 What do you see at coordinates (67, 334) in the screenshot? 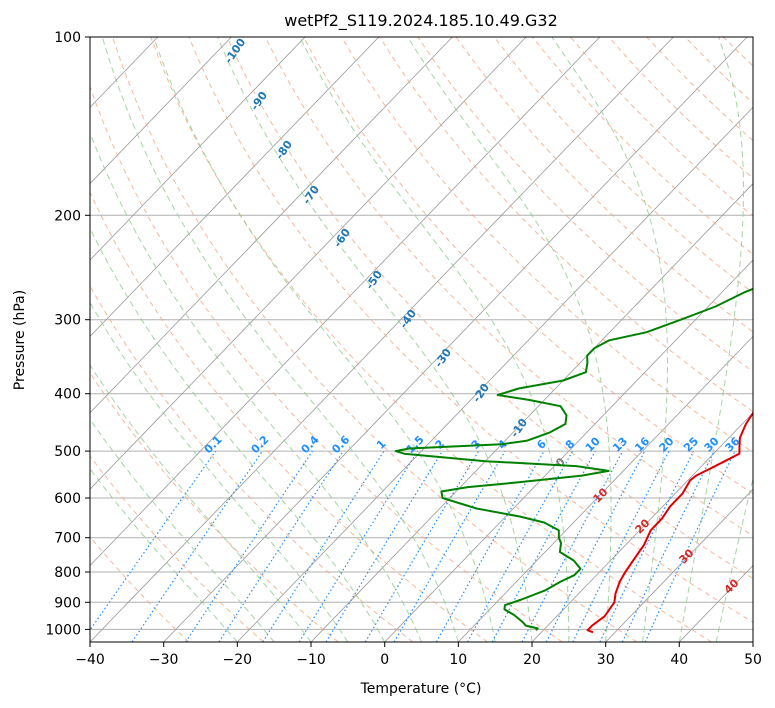
I see `y-axis: 100 200 300 400 500 600 700 800 900 1000` at bounding box center [67, 334].